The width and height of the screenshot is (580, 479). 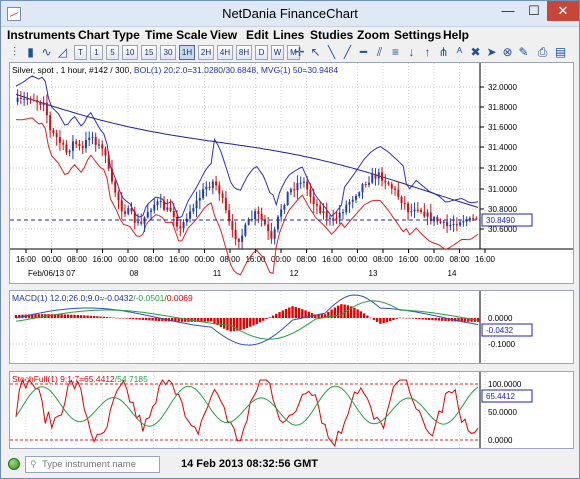 I want to click on bar-chart-icon: ⫶, so click(x=14, y=52).